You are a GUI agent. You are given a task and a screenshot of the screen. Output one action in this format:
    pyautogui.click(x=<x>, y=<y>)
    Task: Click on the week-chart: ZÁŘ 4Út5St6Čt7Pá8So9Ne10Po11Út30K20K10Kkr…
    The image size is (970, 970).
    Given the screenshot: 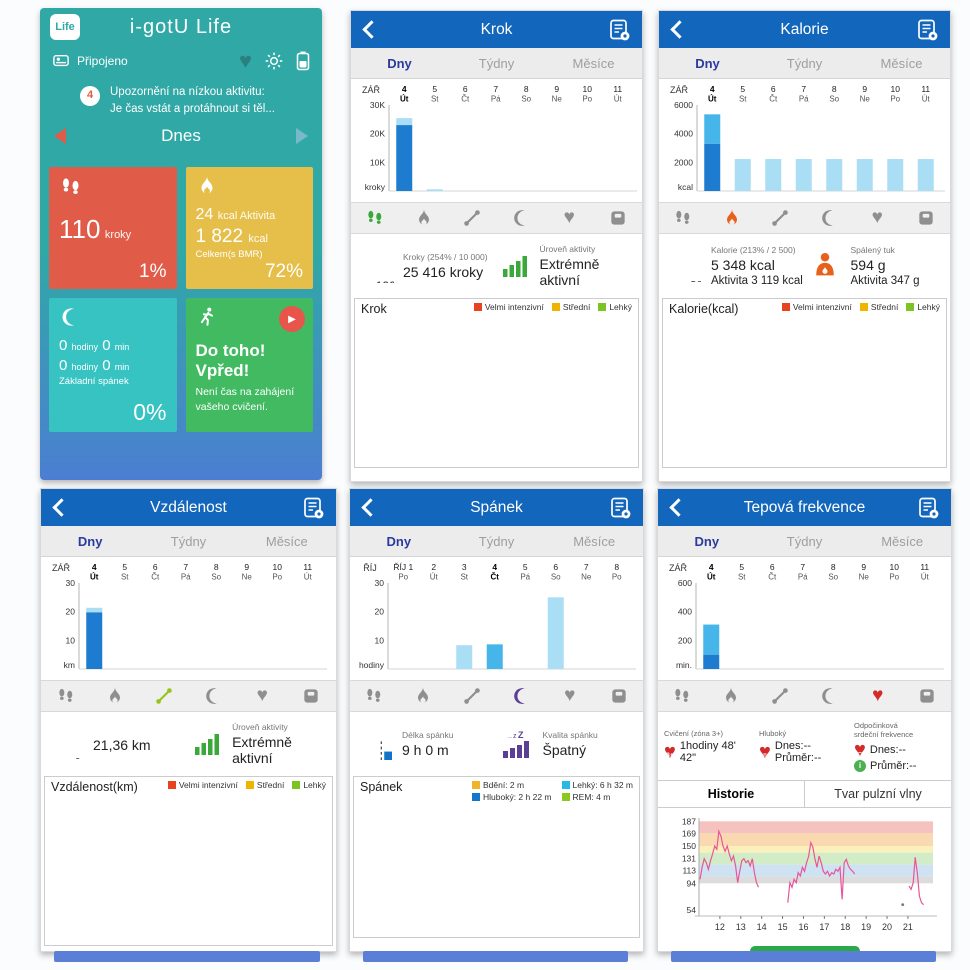 What is the action you would take?
    pyautogui.click(x=495, y=140)
    